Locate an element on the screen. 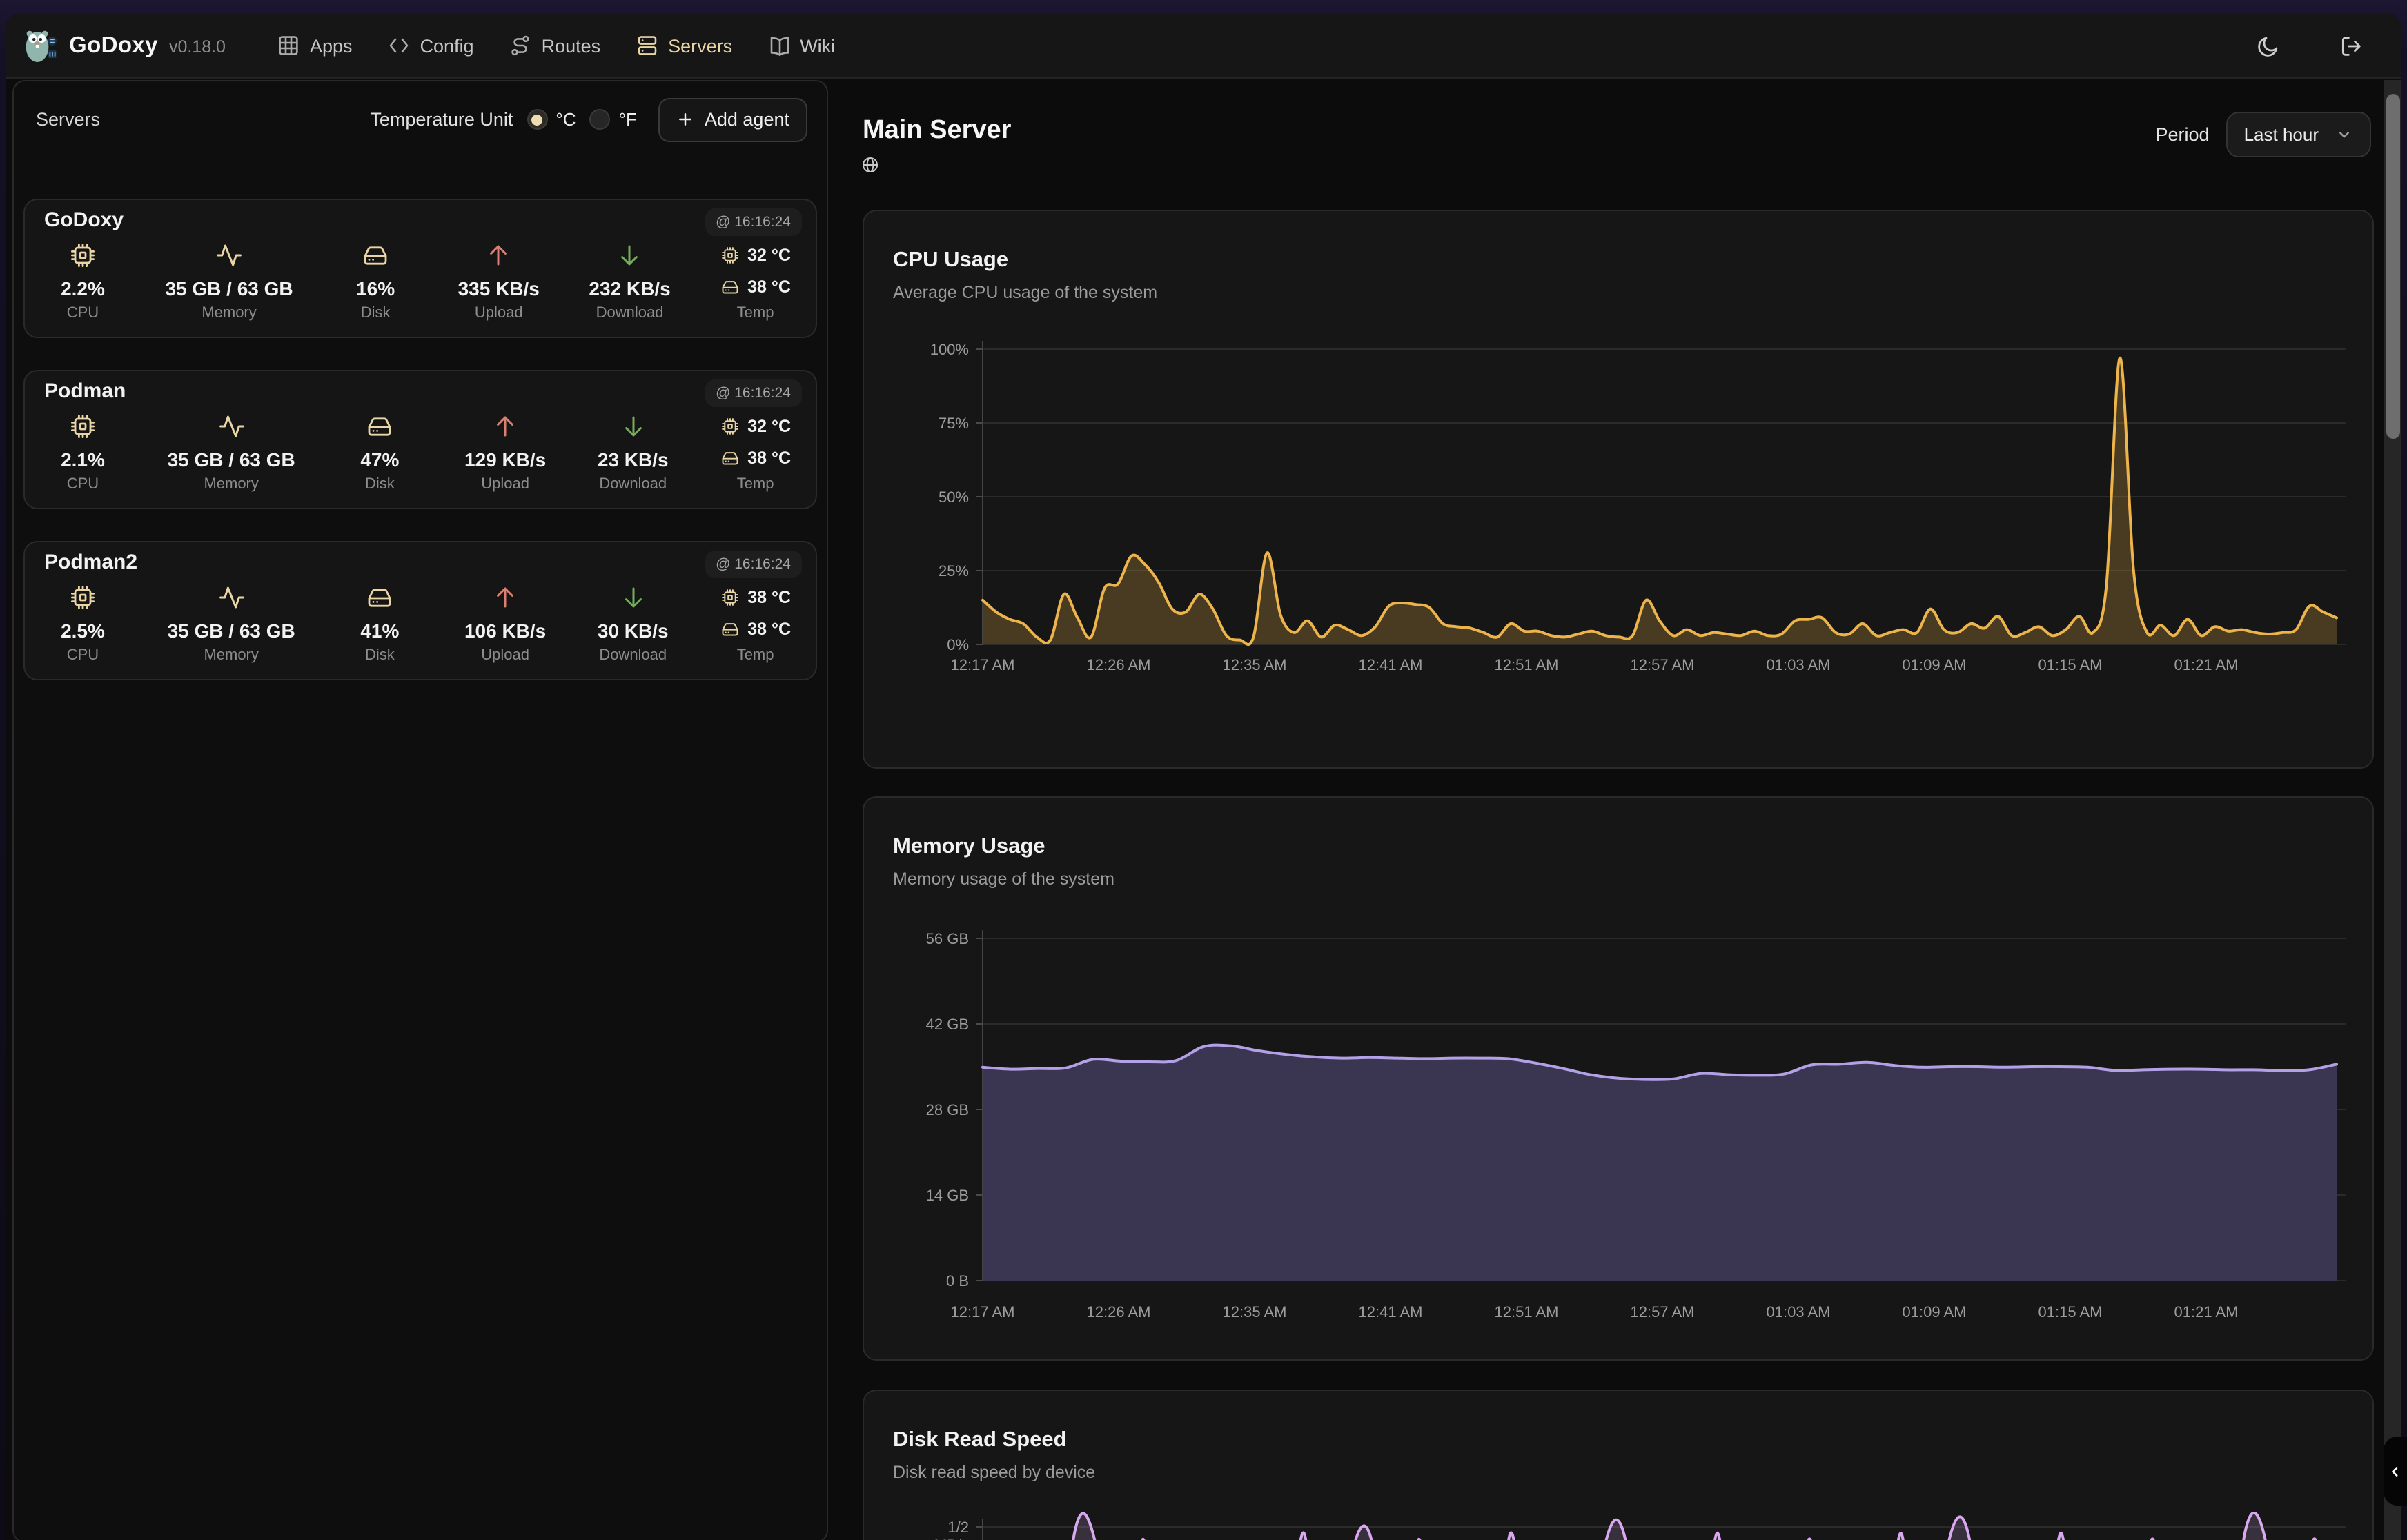 The image size is (2407, 1540). stat-value: 41% is located at coordinates (380, 630).